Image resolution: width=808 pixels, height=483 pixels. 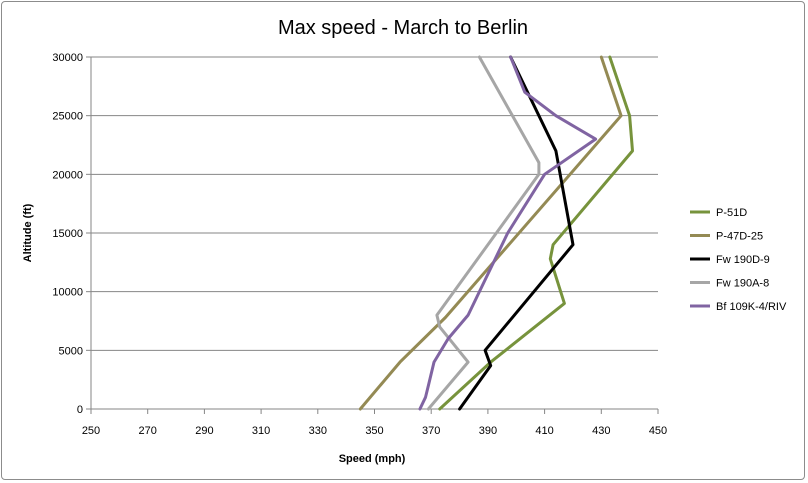 I want to click on x-tick-label: 410, so click(x=544, y=431).